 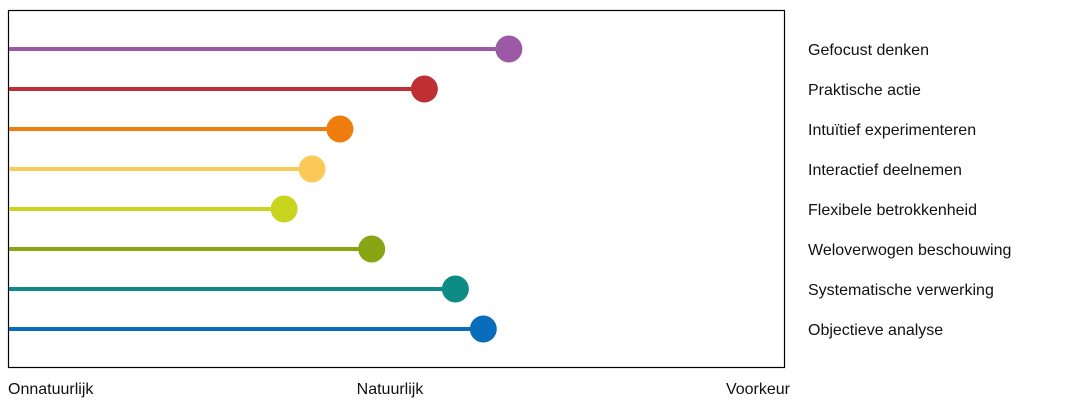 What do you see at coordinates (909, 250) in the screenshot?
I see `legend-label: Weloverwogen beschouwing` at bounding box center [909, 250].